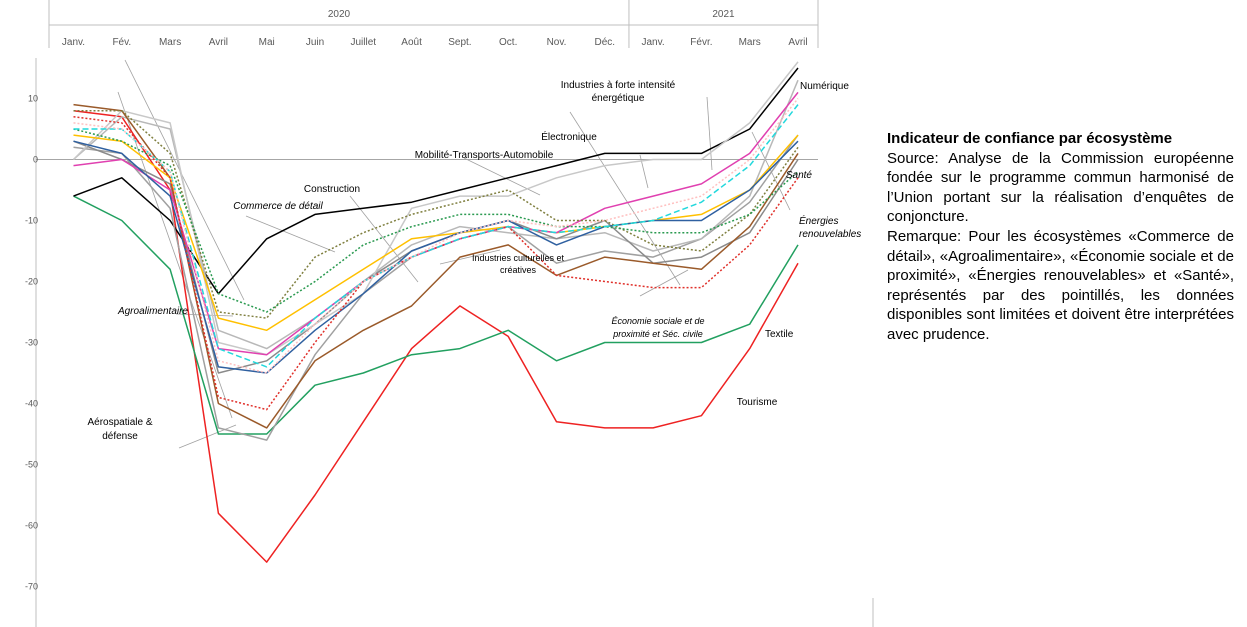  Describe the element at coordinates (518, 270) in the screenshot. I see `annotation-text: créatives` at that location.